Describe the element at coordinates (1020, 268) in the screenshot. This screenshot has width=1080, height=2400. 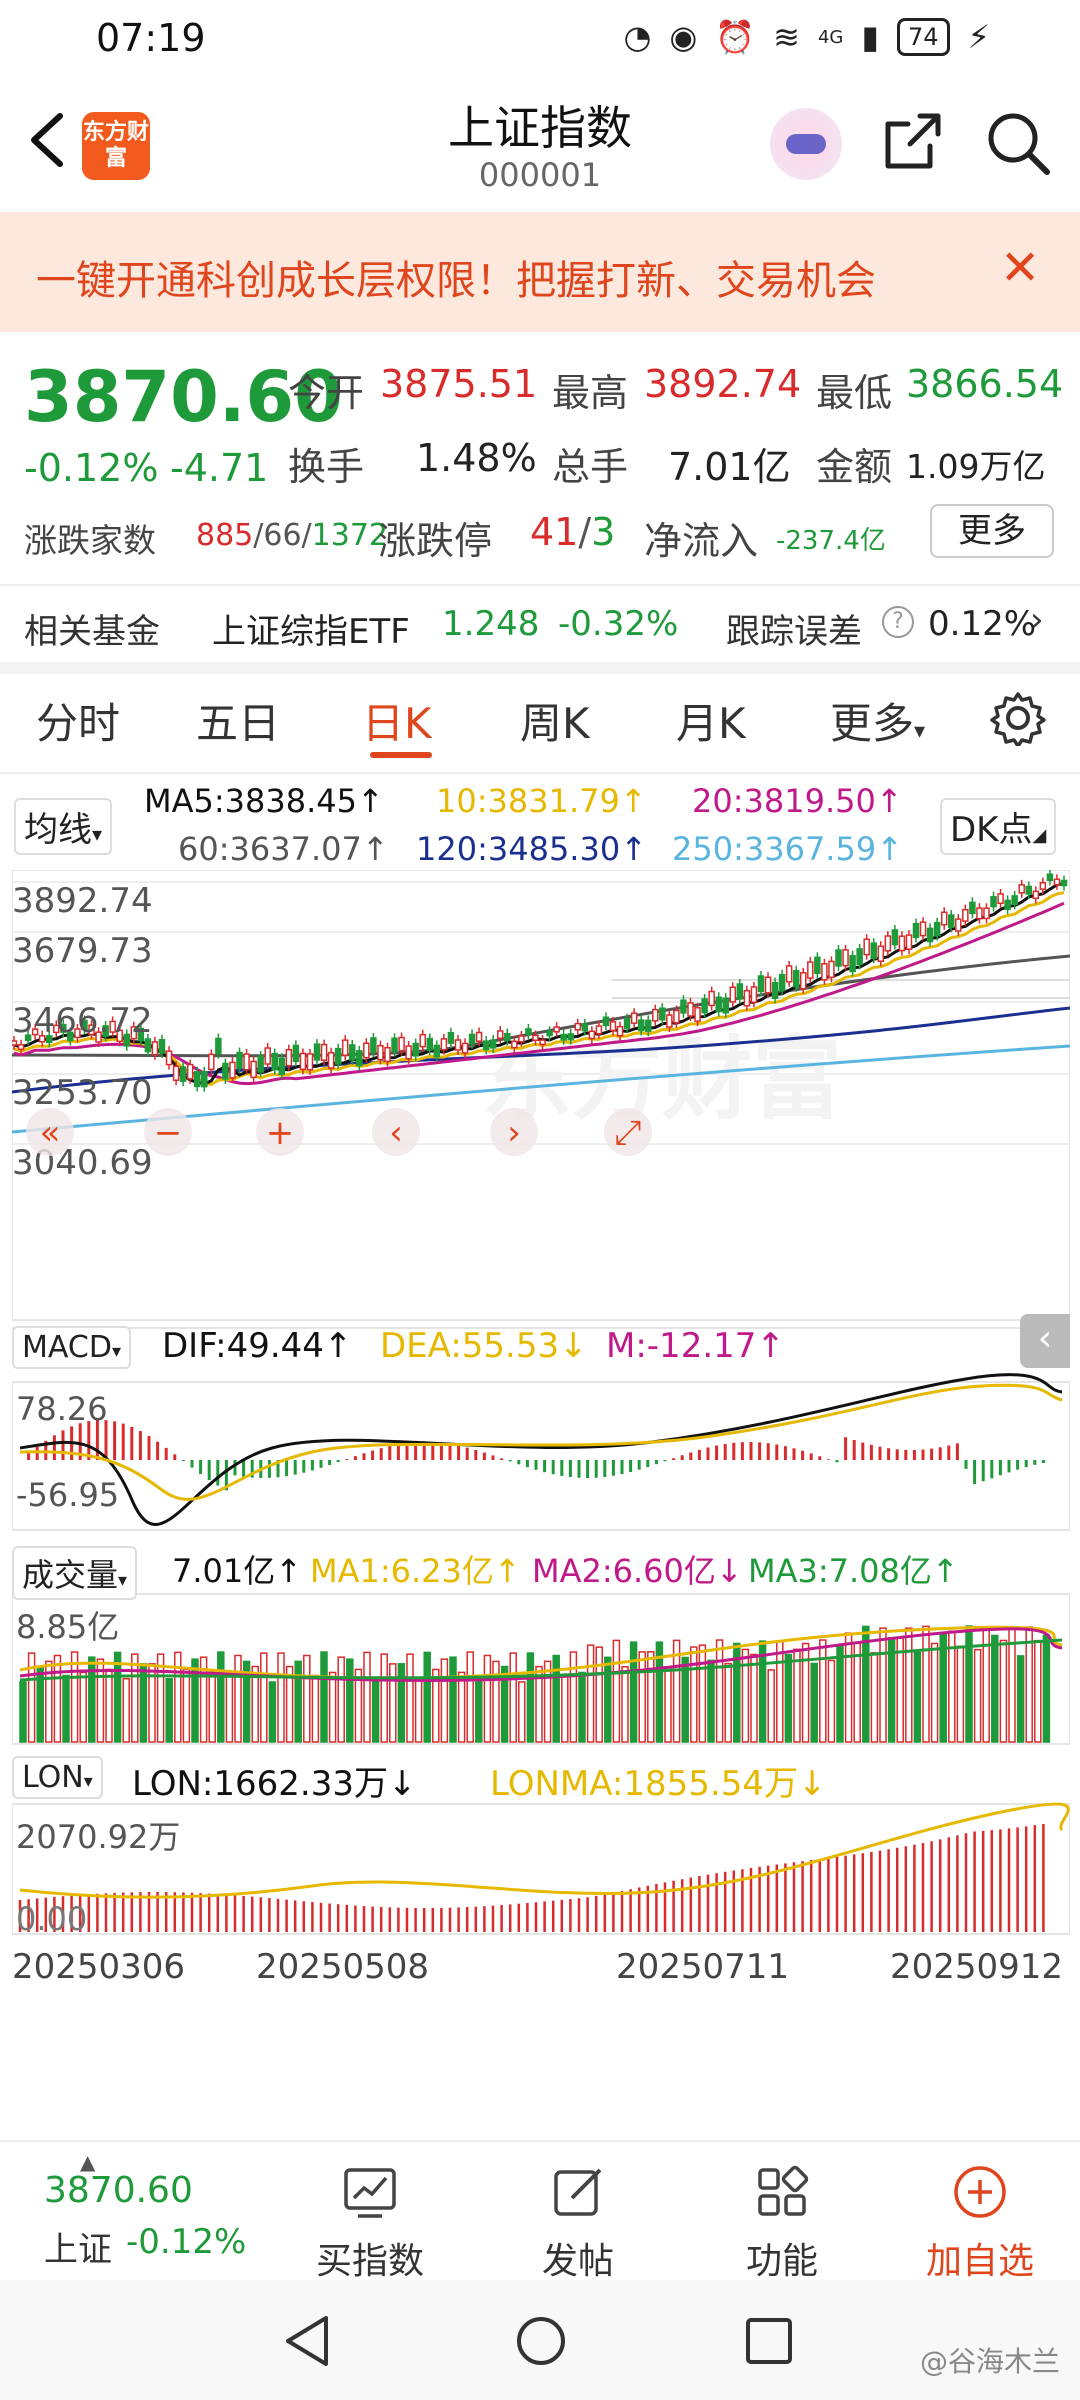
I see `close-icon: ✕` at that location.